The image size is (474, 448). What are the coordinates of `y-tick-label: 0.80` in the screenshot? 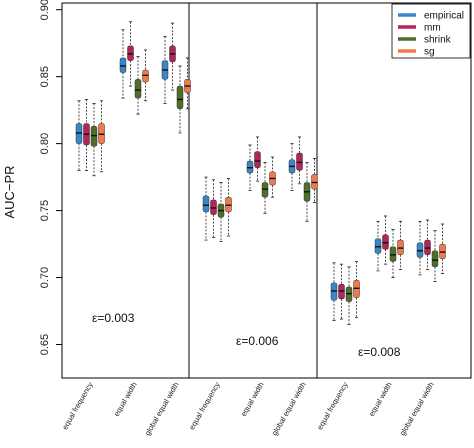 It's located at (45, 143).